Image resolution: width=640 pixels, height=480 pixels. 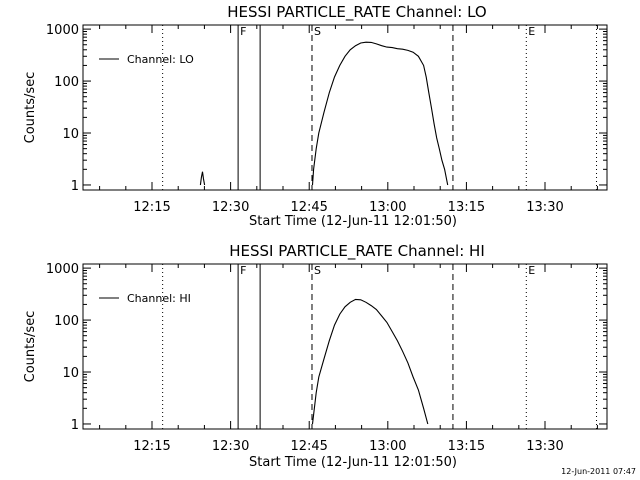 I want to click on legend-label: Channel: HI, so click(x=159, y=298).